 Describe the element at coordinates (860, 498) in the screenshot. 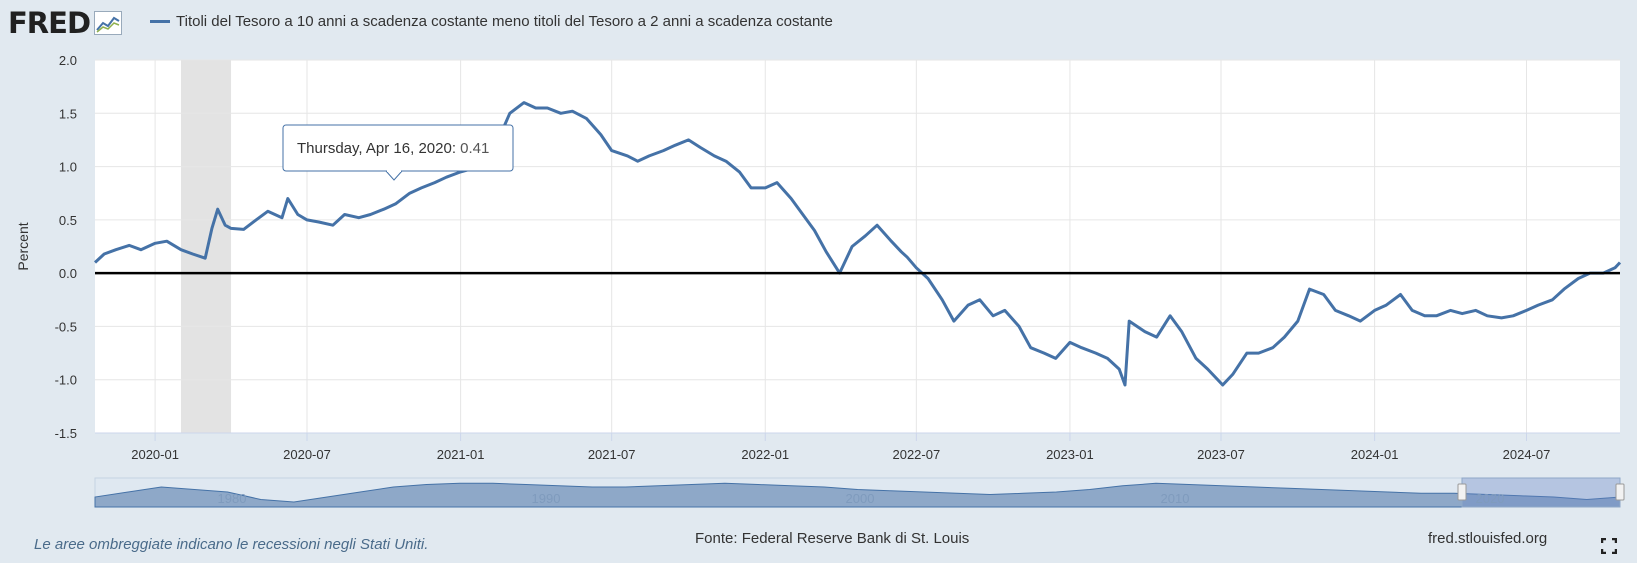

I see `navigator-label: 2000` at that location.